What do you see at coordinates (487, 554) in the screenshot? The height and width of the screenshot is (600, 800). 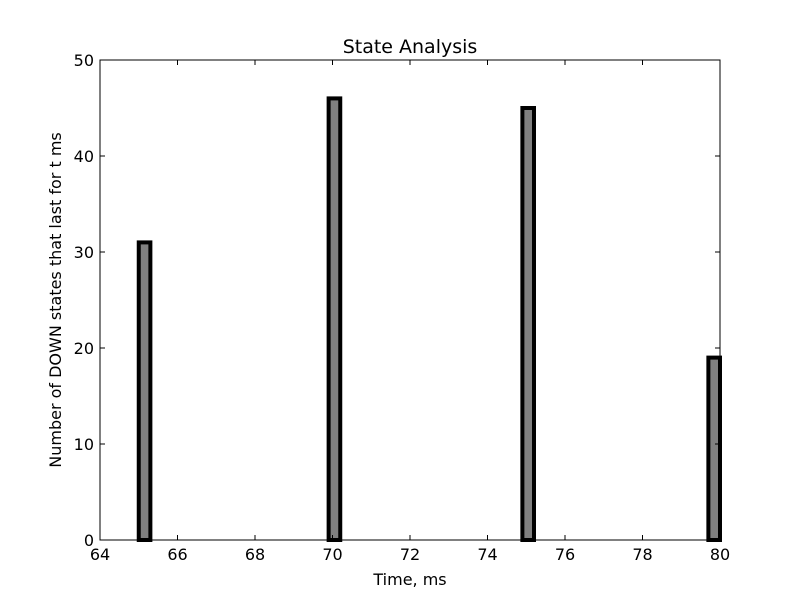 I see `x-tick-label-5: 74` at bounding box center [487, 554].